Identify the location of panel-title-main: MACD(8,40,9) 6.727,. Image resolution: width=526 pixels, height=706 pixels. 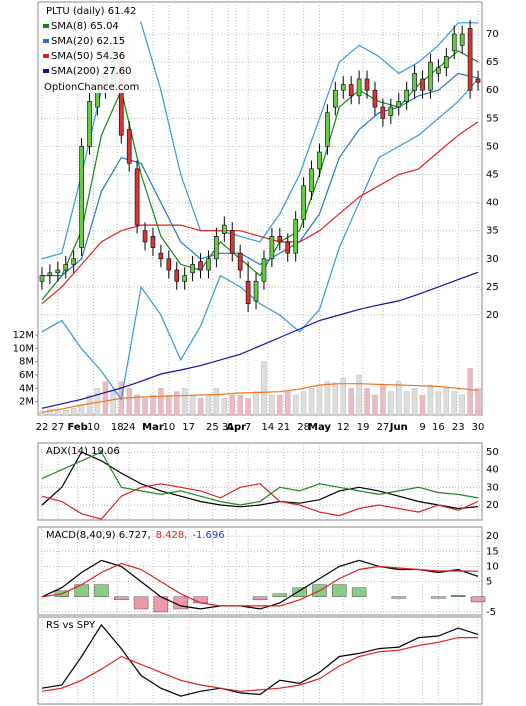
(98, 535).